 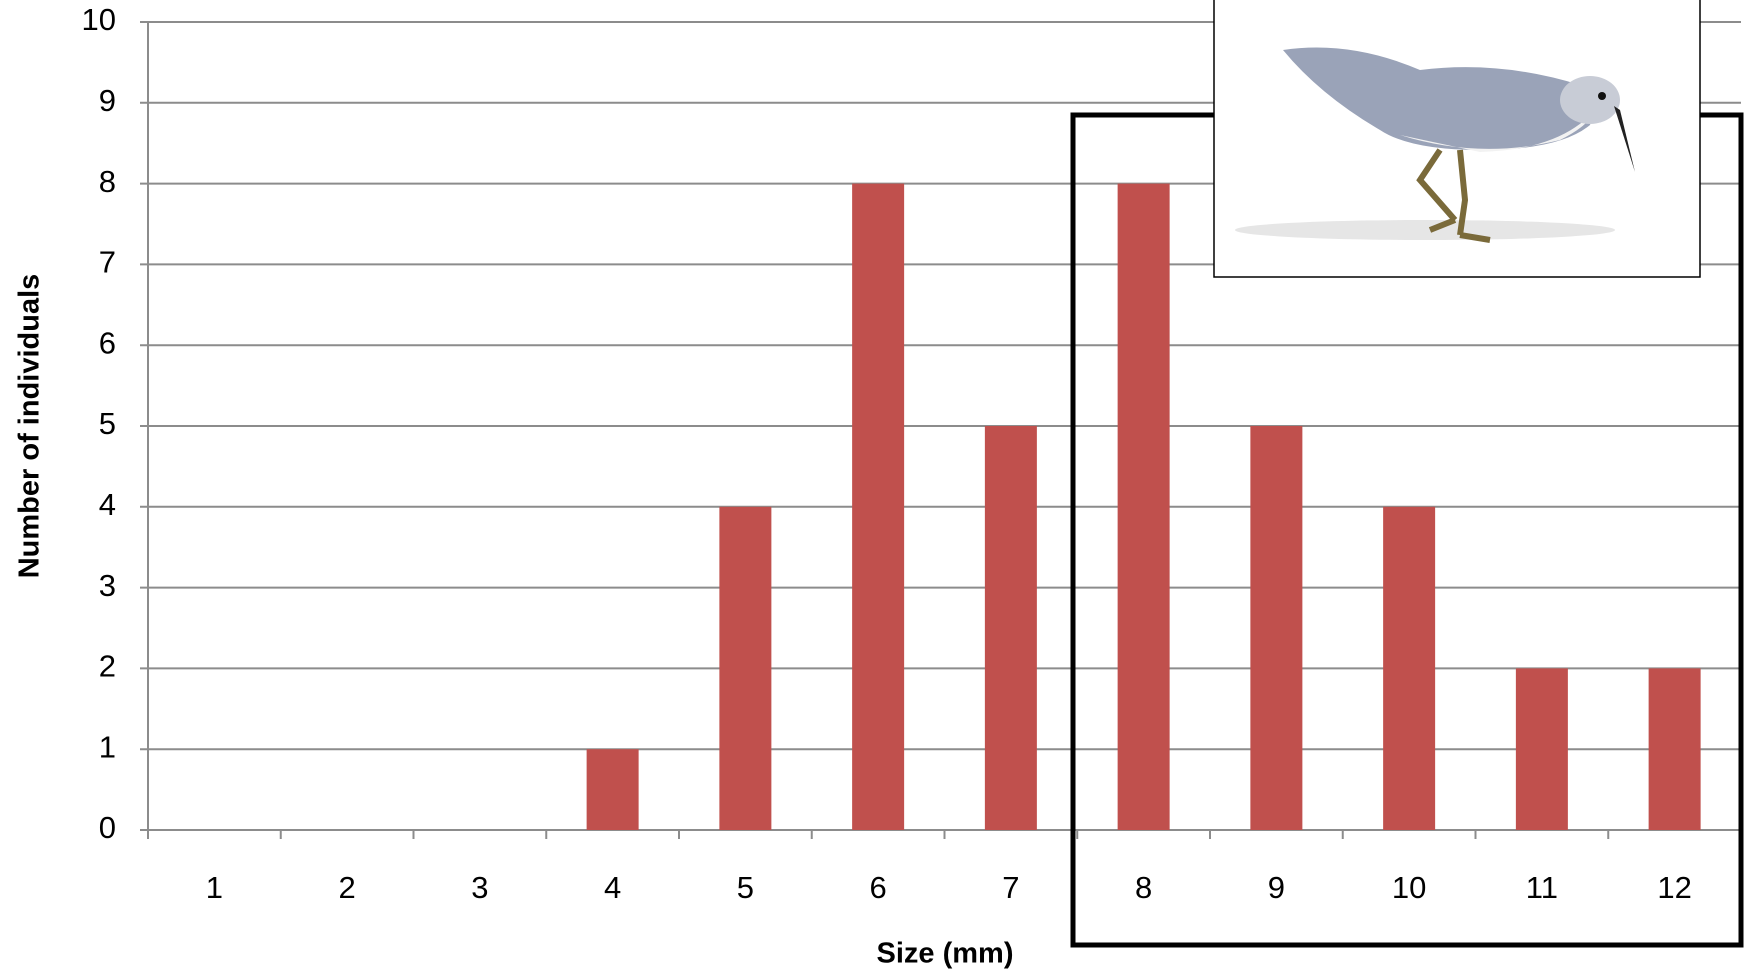 What do you see at coordinates (1590, 100) in the screenshot?
I see `head` at bounding box center [1590, 100].